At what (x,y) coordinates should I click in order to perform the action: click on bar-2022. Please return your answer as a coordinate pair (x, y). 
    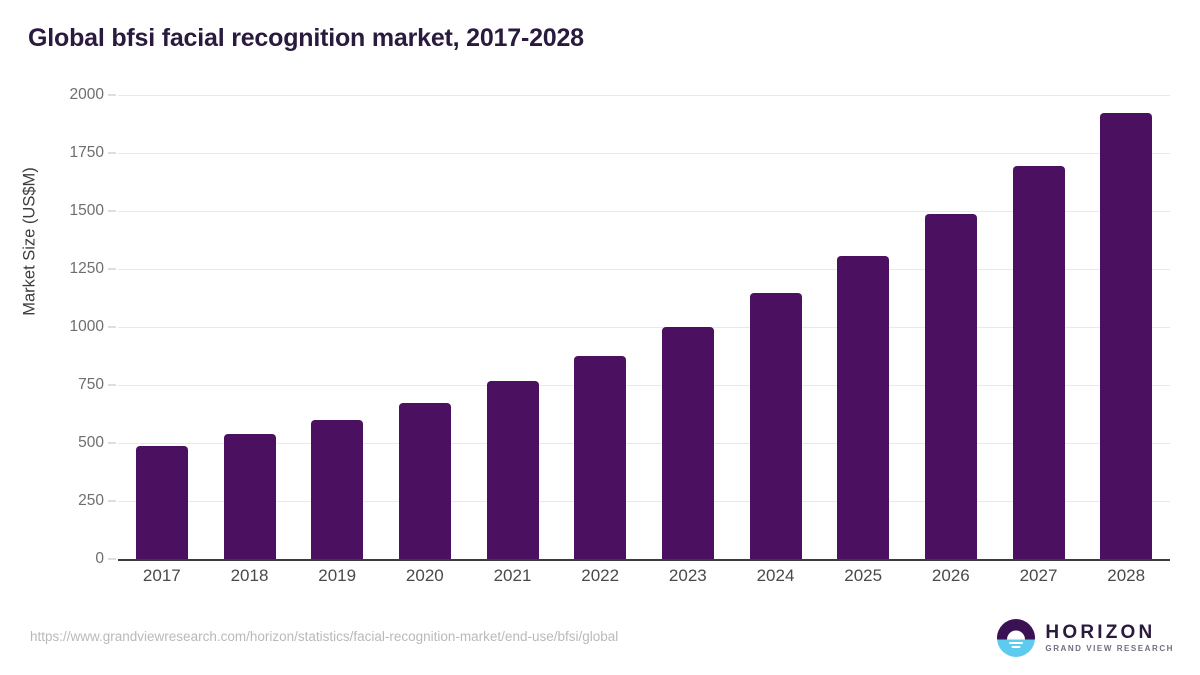
    Looking at the image, I should click on (600, 457).